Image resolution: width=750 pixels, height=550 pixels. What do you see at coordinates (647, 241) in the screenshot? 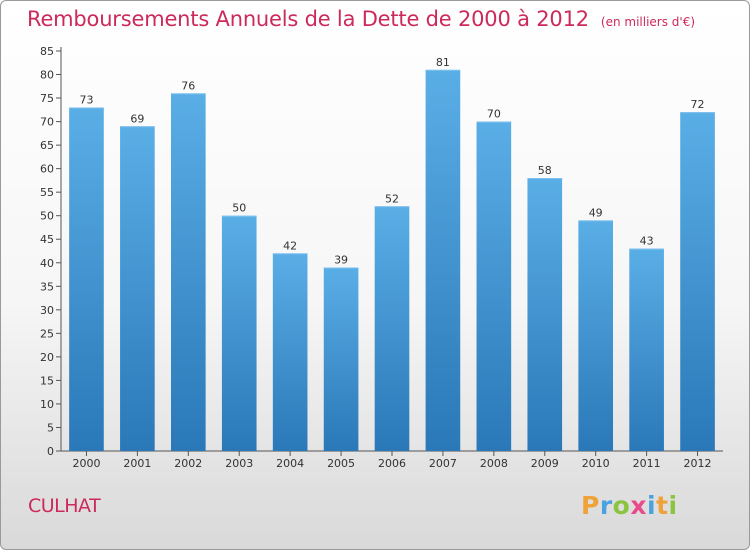
I see `data-label: 43` at bounding box center [647, 241].